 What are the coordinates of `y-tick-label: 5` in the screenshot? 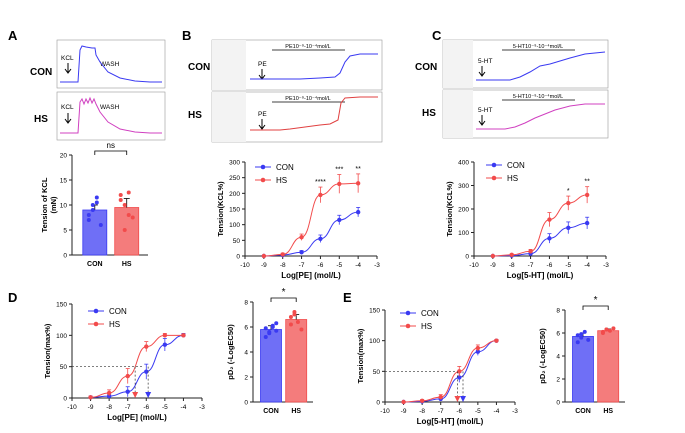 It's located at (65, 231).